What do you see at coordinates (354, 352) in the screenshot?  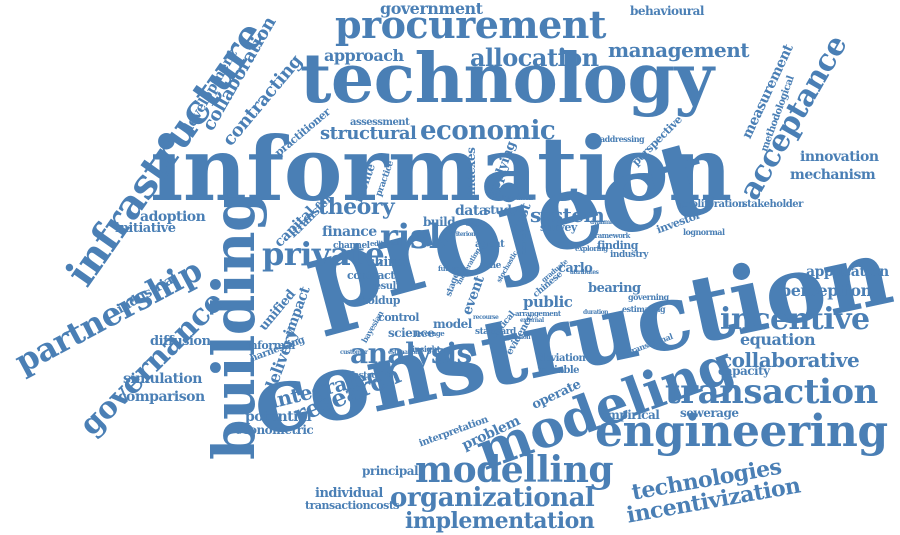 I see `cloud-word-customer: customer` at bounding box center [354, 352].